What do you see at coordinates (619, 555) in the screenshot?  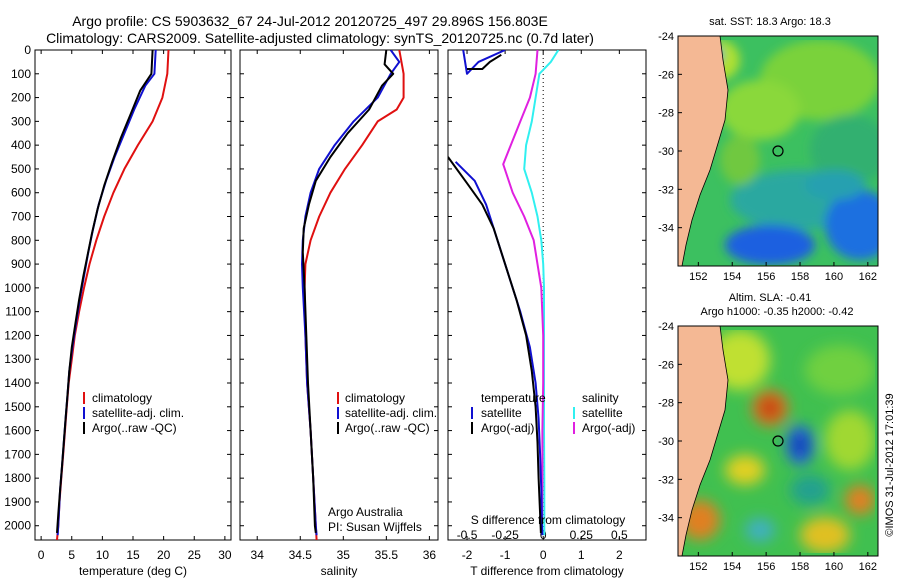 I see `x-tick-label: 2` at bounding box center [619, 555].